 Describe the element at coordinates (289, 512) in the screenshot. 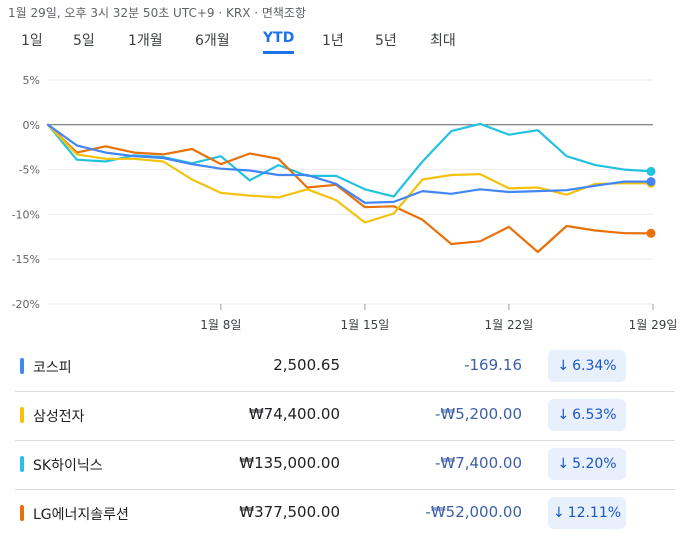

I see `legend-price: ₩377,500.00` at that location.